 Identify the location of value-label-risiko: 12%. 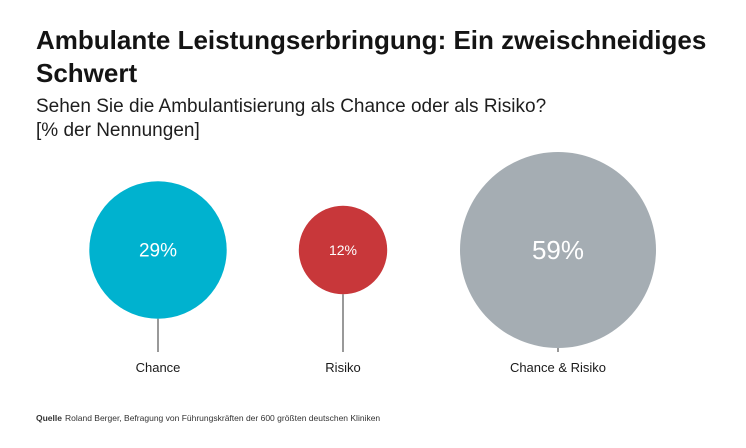
(343, 250).